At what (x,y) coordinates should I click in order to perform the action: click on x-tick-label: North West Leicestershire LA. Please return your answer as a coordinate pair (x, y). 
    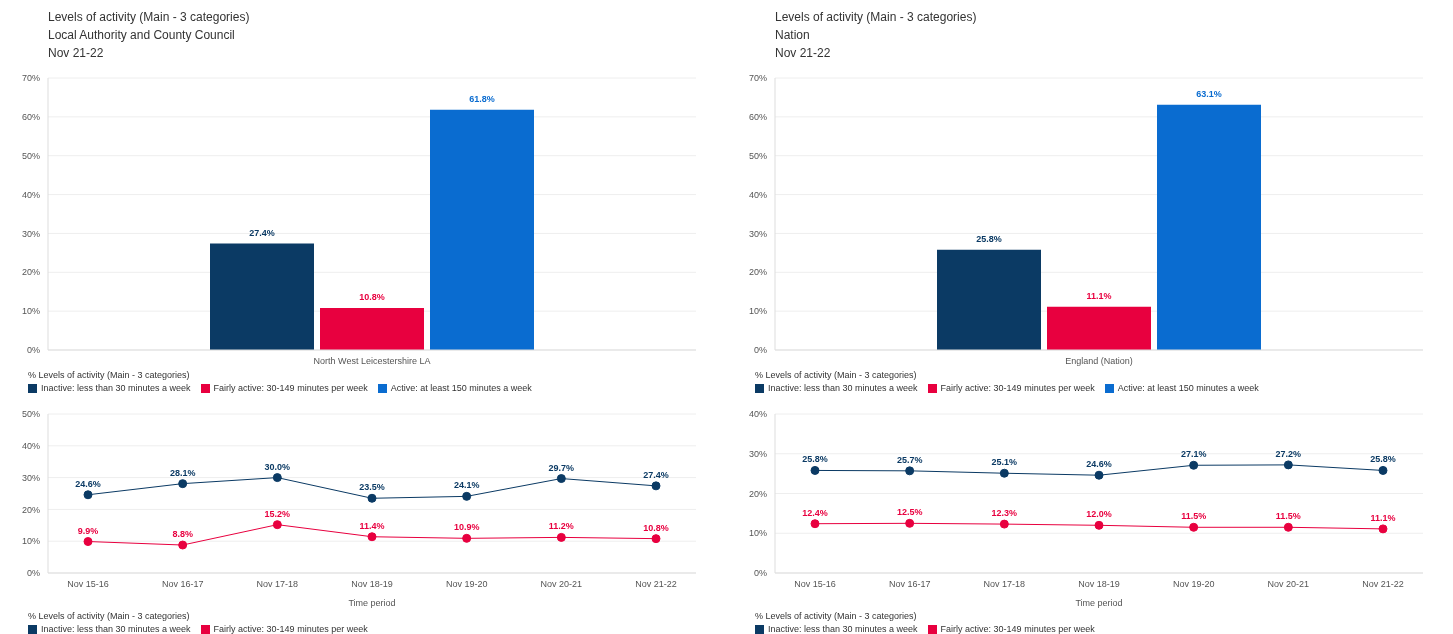
    Looking at the image, I should click on (372, 361).